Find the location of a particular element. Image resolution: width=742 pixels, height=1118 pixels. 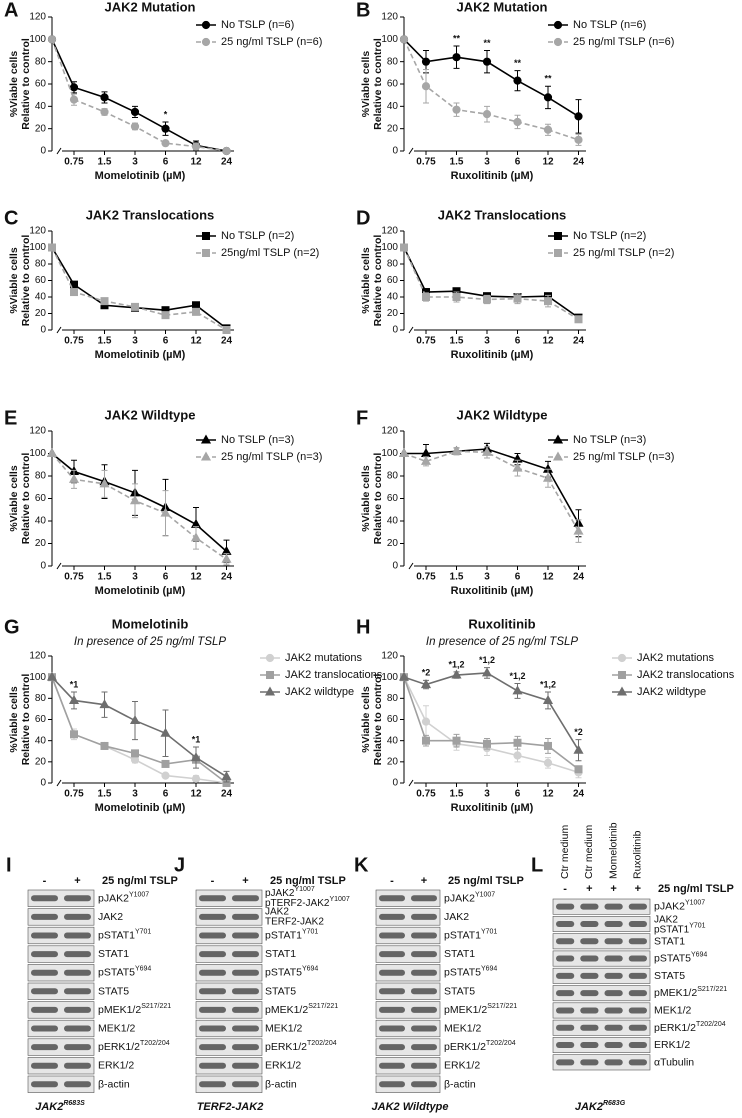

x-tick-label: 3 is located at coordinates (135, 794).